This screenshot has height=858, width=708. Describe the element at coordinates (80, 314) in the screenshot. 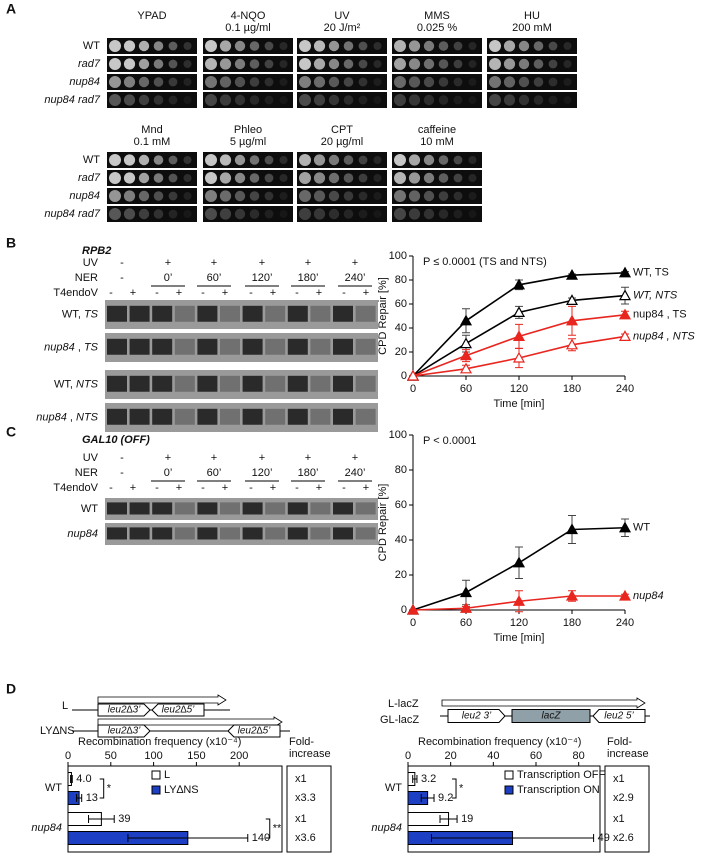

I see `lane-label: WT, TS` at that location.